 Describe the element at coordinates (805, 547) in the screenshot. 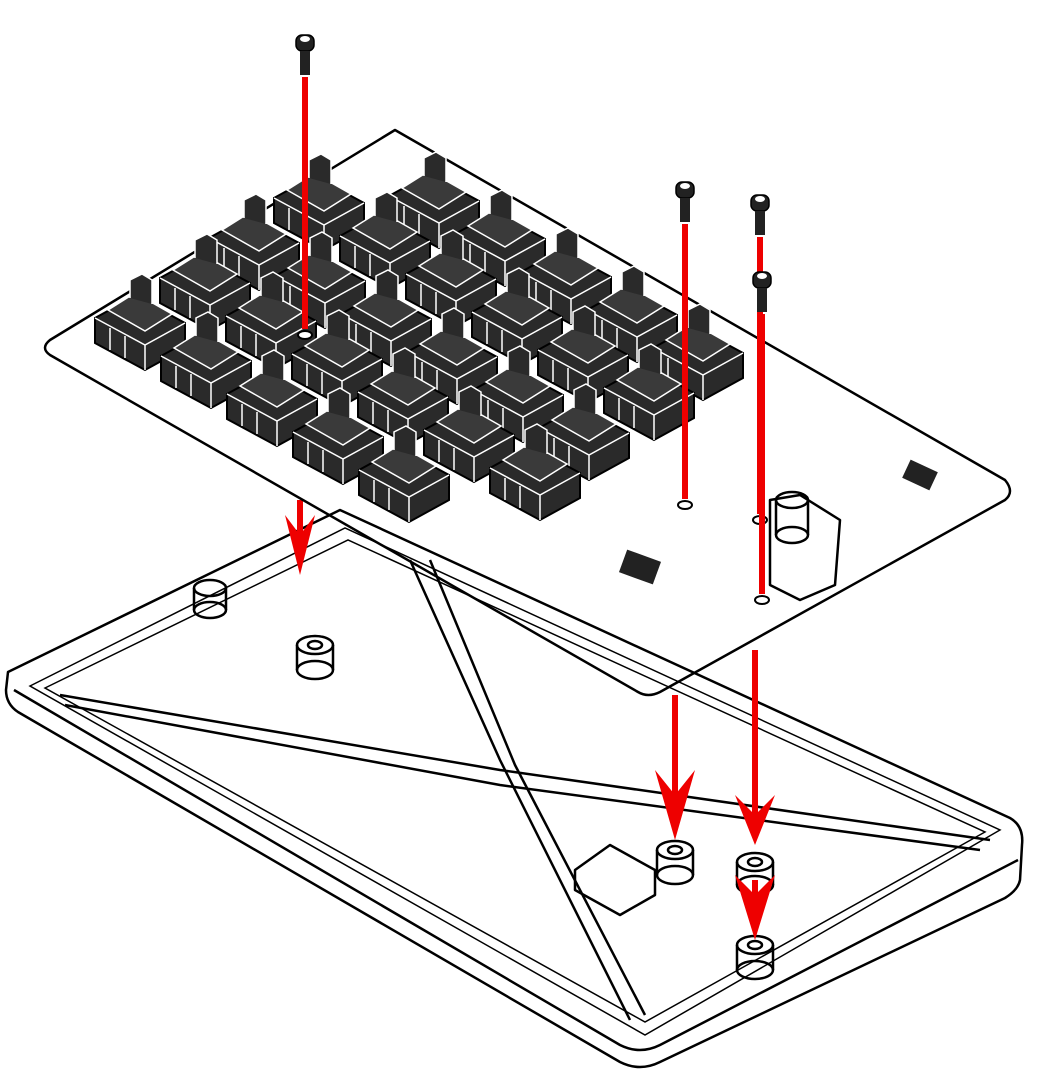

I see `button` at that location.